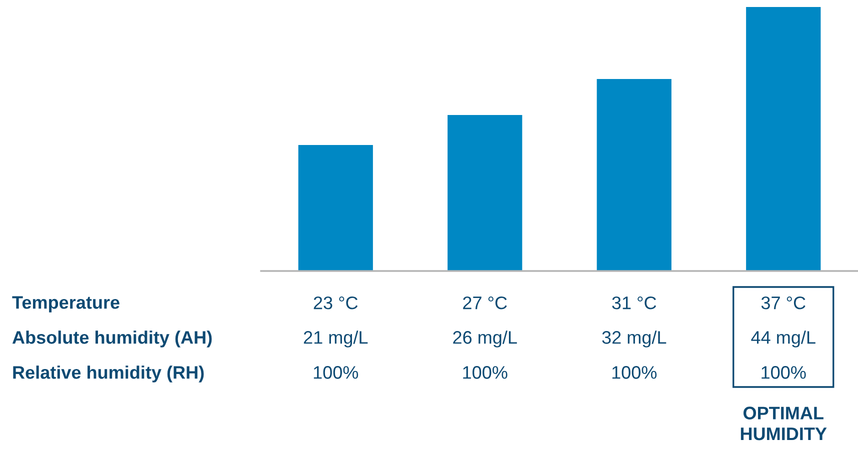 The height and width of the screenshot is (449, 858). What do you see at coordinates (485, 303) in the screenshot?
I see `x-tick-label: 27 °C` at bounding box center [485, 303].